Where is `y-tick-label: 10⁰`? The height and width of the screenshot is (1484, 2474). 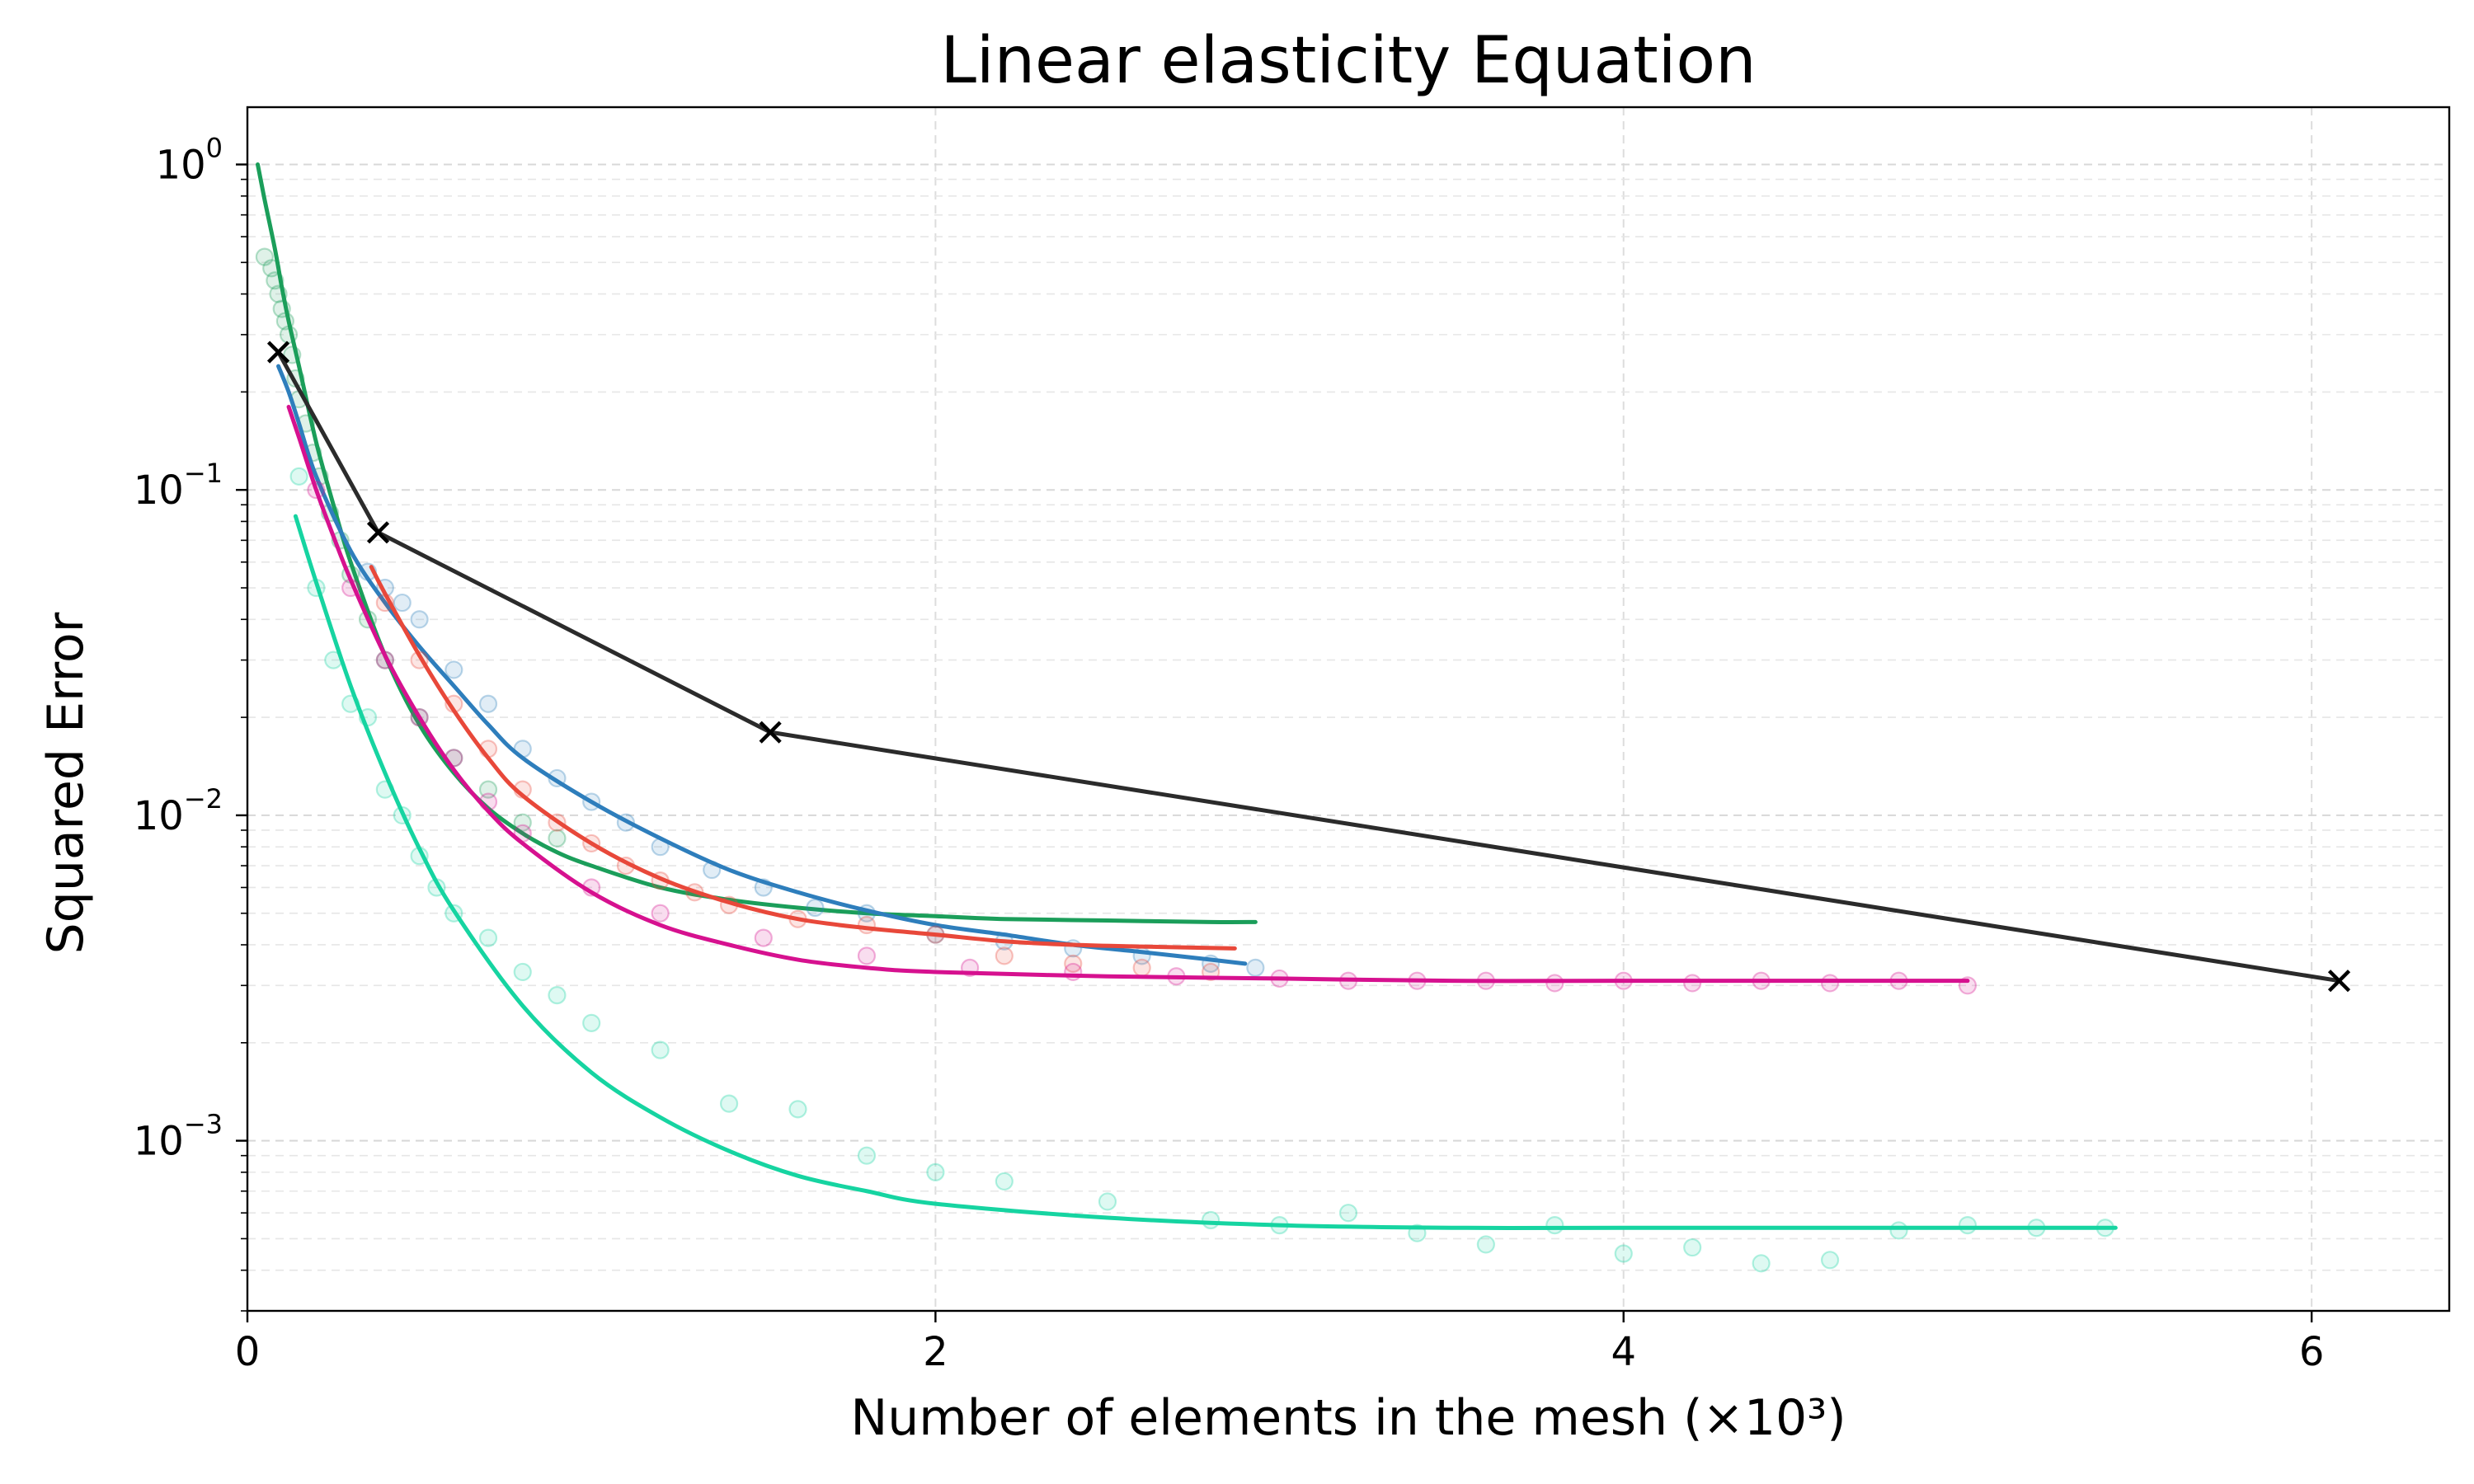
y-tick-label: 10⁰ is located at coordinates (189, 161).